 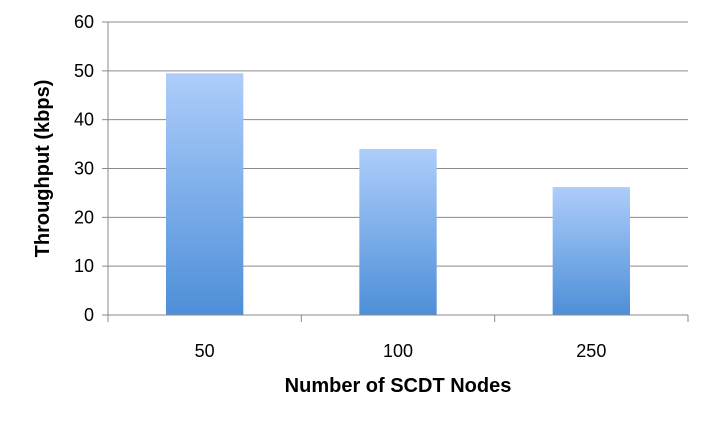 I want to click on y-tick-label: 30, so click(x=84, y=169).